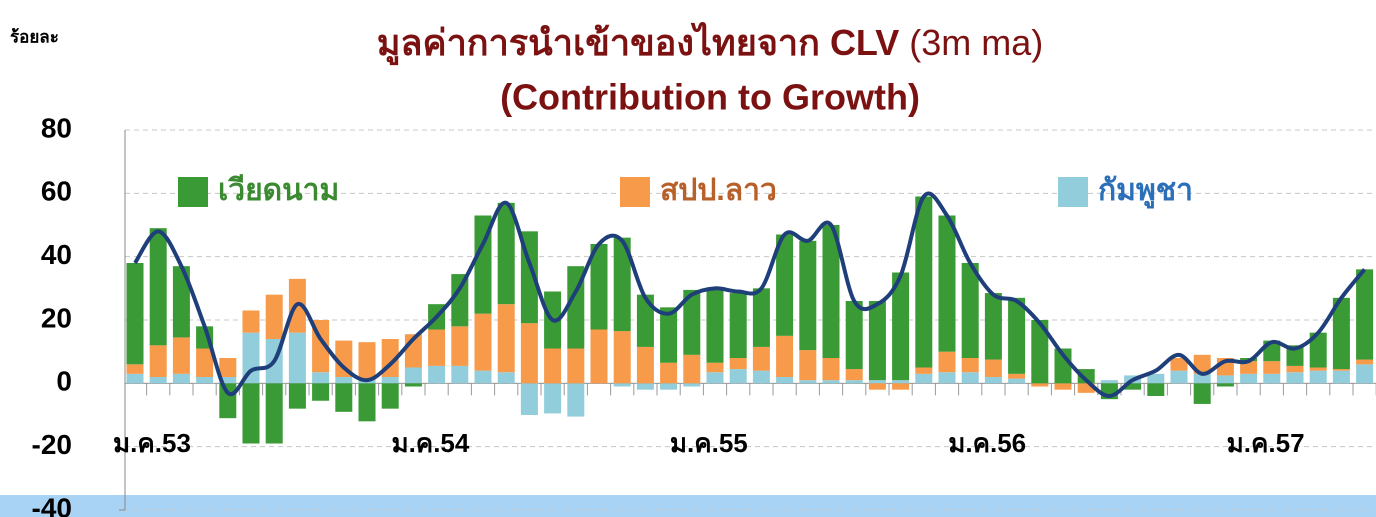  Describe the element at coordinates (1145, 191) in the screenshot. I see `legend-label: กัมพูชา` at that location.